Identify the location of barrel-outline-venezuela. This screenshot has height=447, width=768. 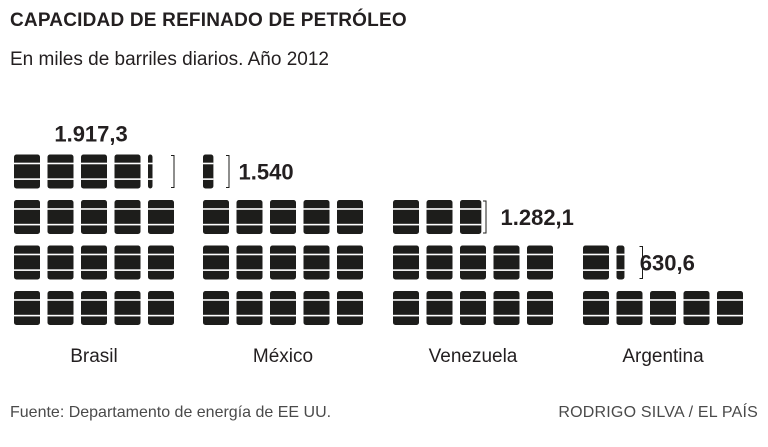
(485, 217).